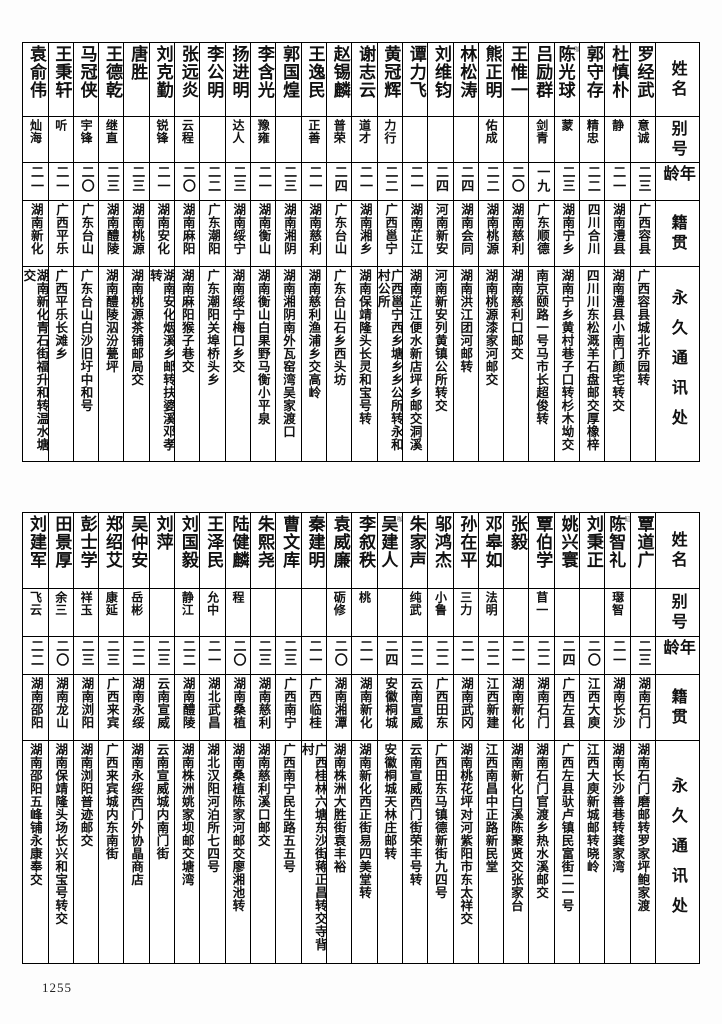 The width and height of the screenshot is (722, 1024). I want to click on person-name: 王惟一, so click(516, 72).